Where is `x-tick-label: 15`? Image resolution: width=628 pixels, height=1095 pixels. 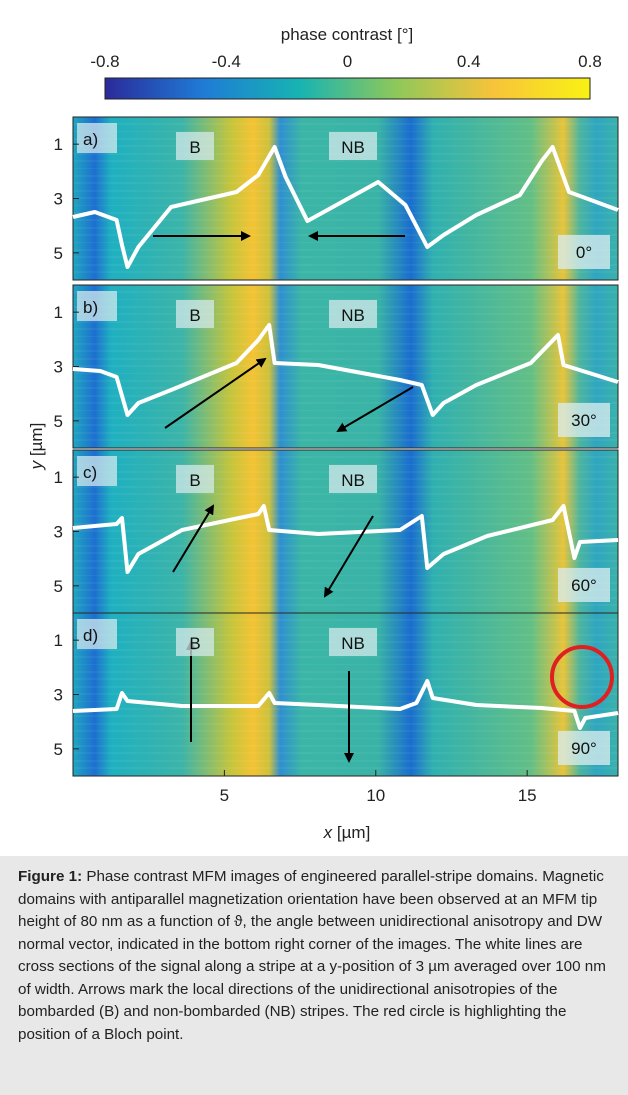
x-tick-label: 15 is located at coordinates (527, 795).